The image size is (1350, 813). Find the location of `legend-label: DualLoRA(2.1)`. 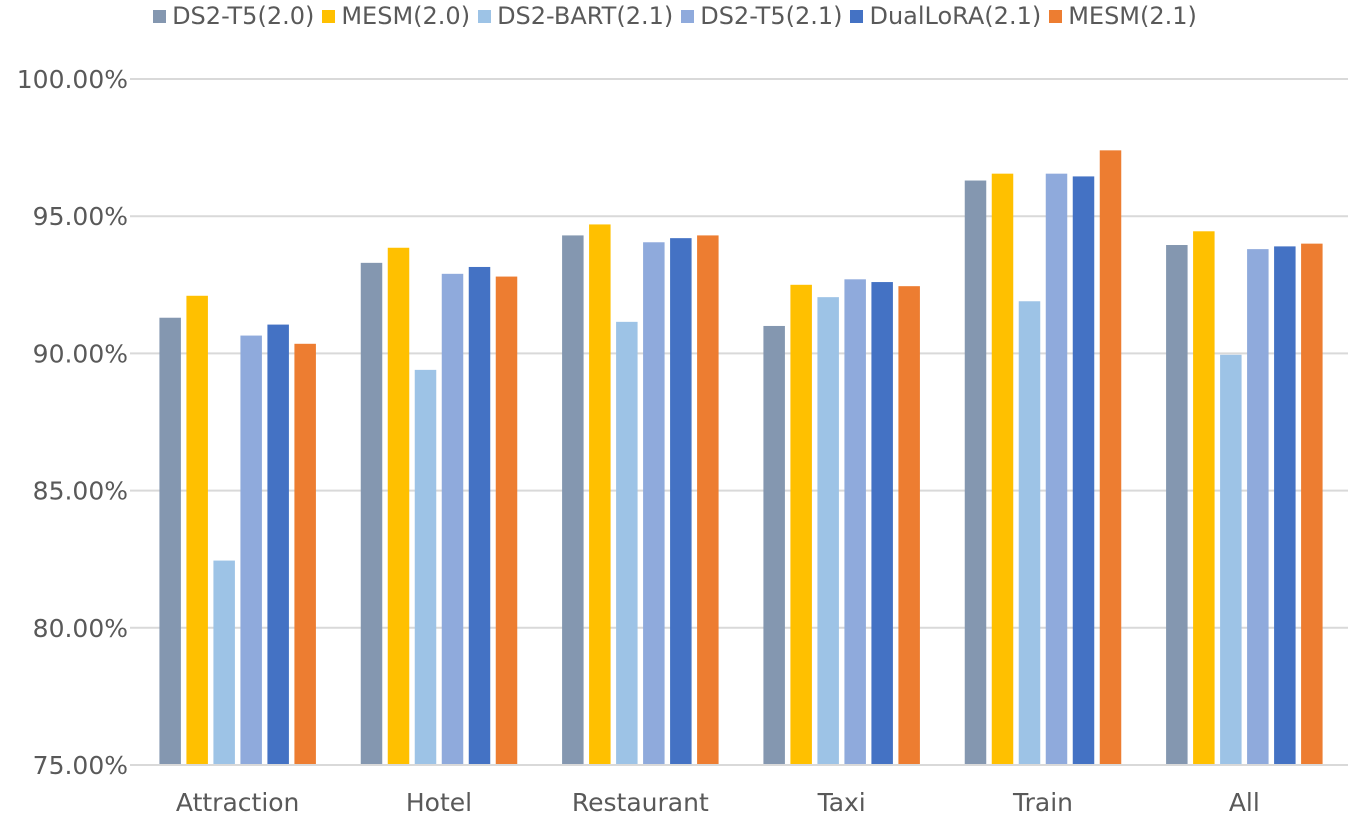

legend-label: DualLoRA(2.1) is located at coordinates (955, 16).